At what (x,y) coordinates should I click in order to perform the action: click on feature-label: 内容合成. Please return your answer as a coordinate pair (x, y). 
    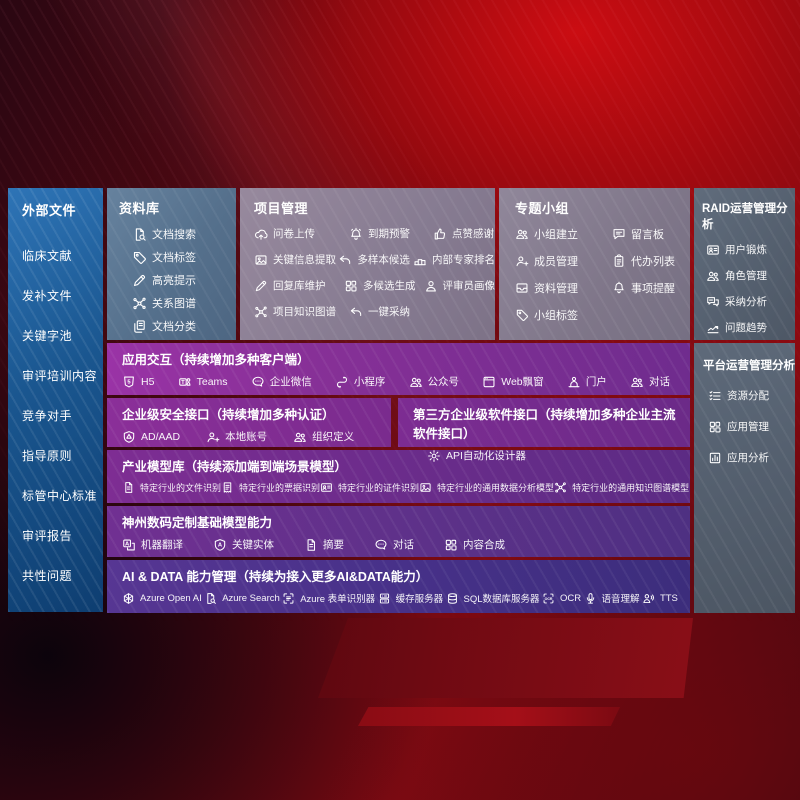
    Looking at the image, I should click on (484, 545).